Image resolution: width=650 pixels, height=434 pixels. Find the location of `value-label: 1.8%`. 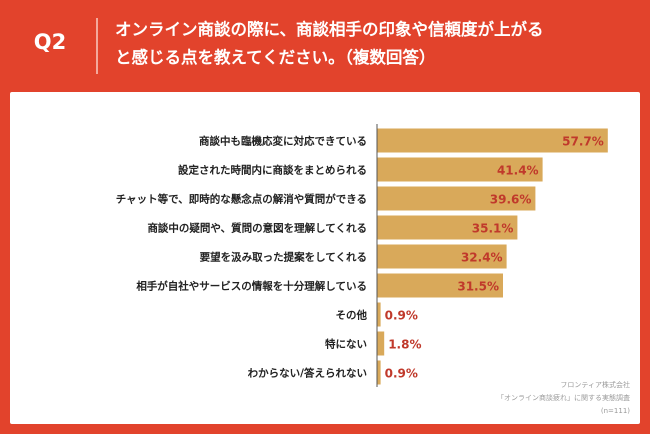

value-label: 1.8% is located at coordinates (404, 345).